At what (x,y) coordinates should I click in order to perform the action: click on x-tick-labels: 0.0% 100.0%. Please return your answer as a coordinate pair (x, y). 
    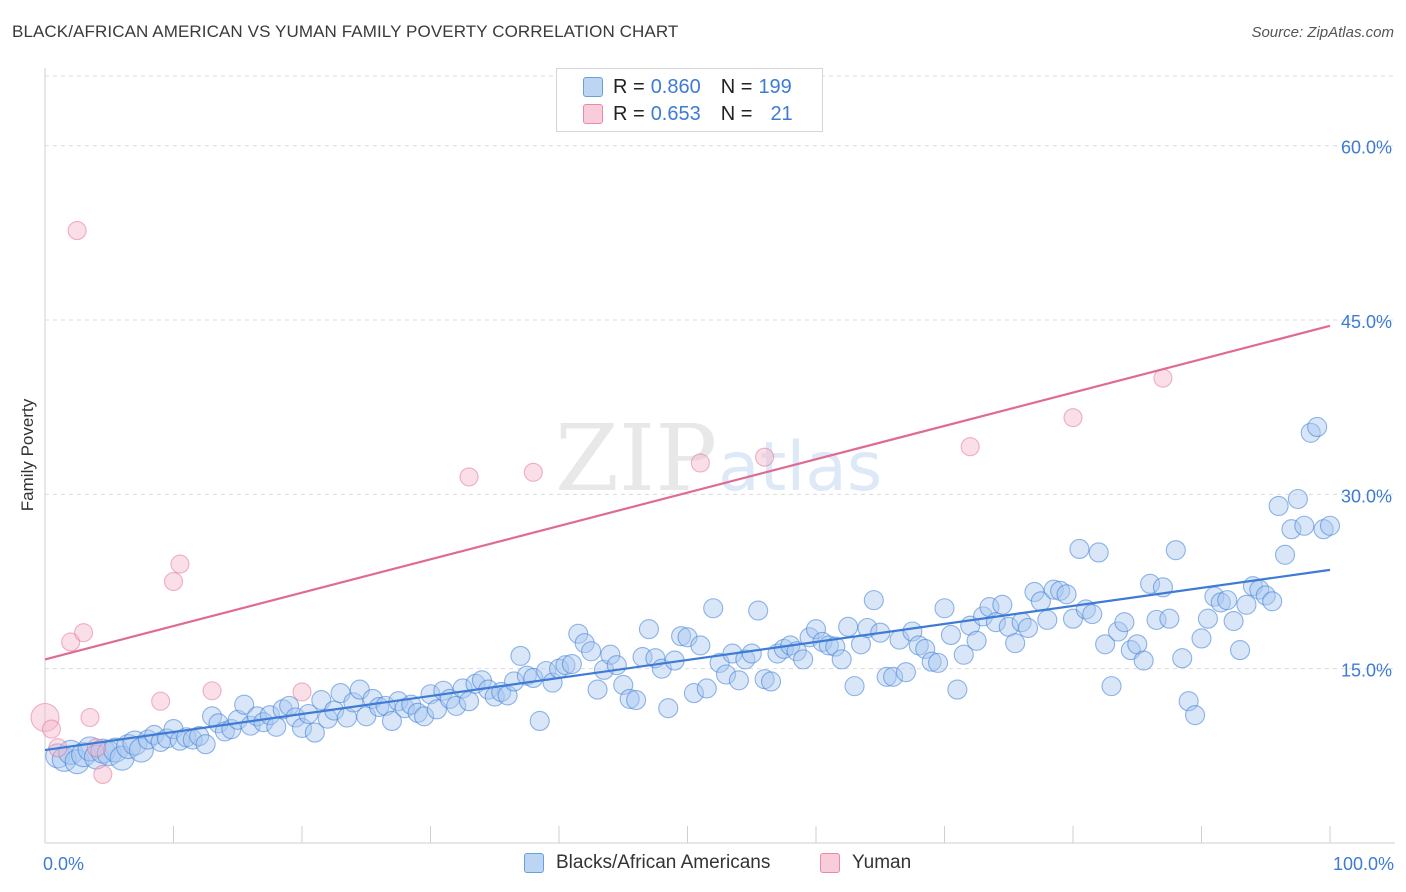
    Looking at the image, I should click on (718, 864).